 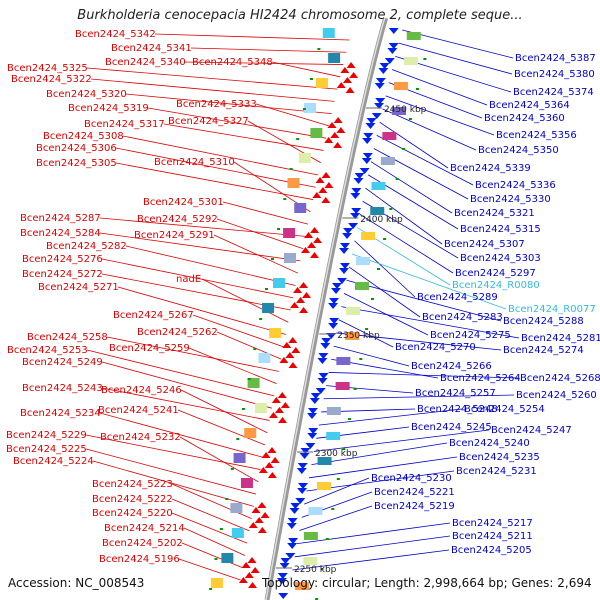 What do you see at coordinates (124, 124) in the screenshot?
I see `gene-label-left: Bcen2424_5317` at bounding box center [124, 124].